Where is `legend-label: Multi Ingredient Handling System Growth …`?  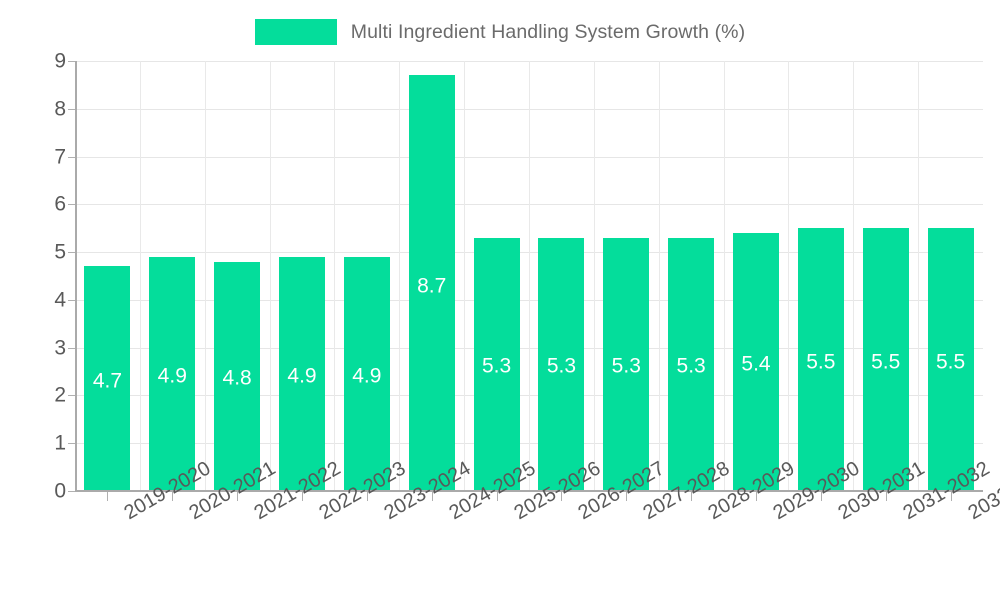 legend-label: Multi Ingredient Handling System Growth … is located at coordinates (548, 31).